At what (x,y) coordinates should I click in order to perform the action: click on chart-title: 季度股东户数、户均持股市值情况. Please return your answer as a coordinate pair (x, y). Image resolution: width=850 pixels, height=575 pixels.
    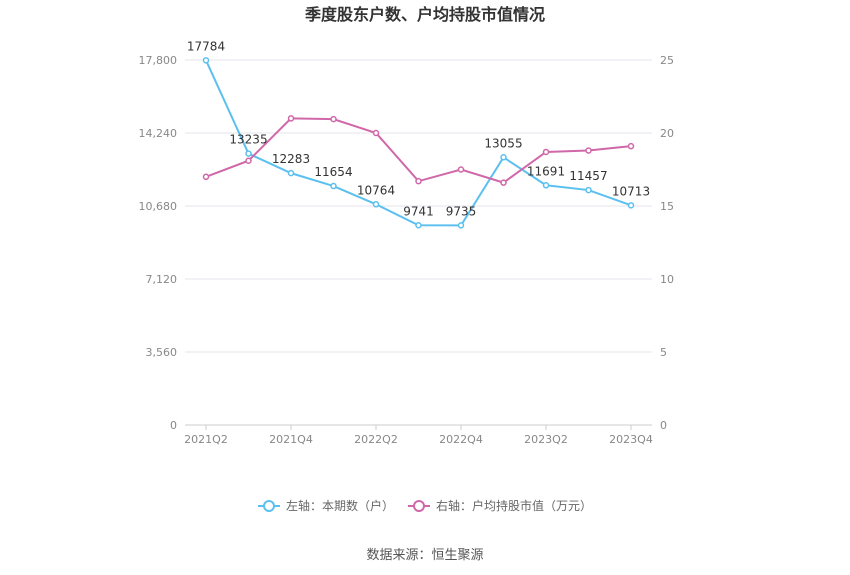
    Looking at the image, I should click on (424, 14).